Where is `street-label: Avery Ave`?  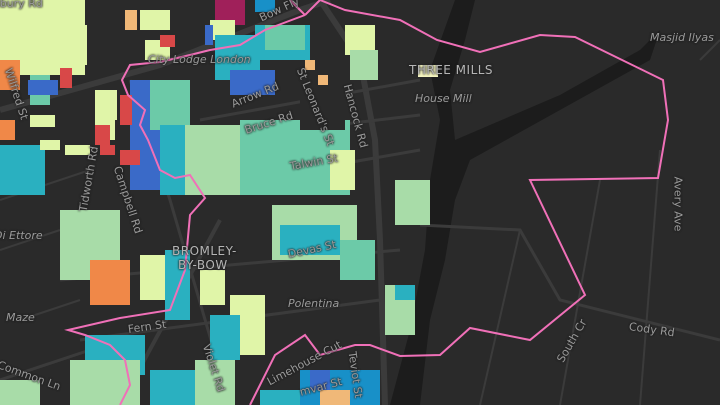
street-label: Avery Ave is located at coordinates (678, 204).